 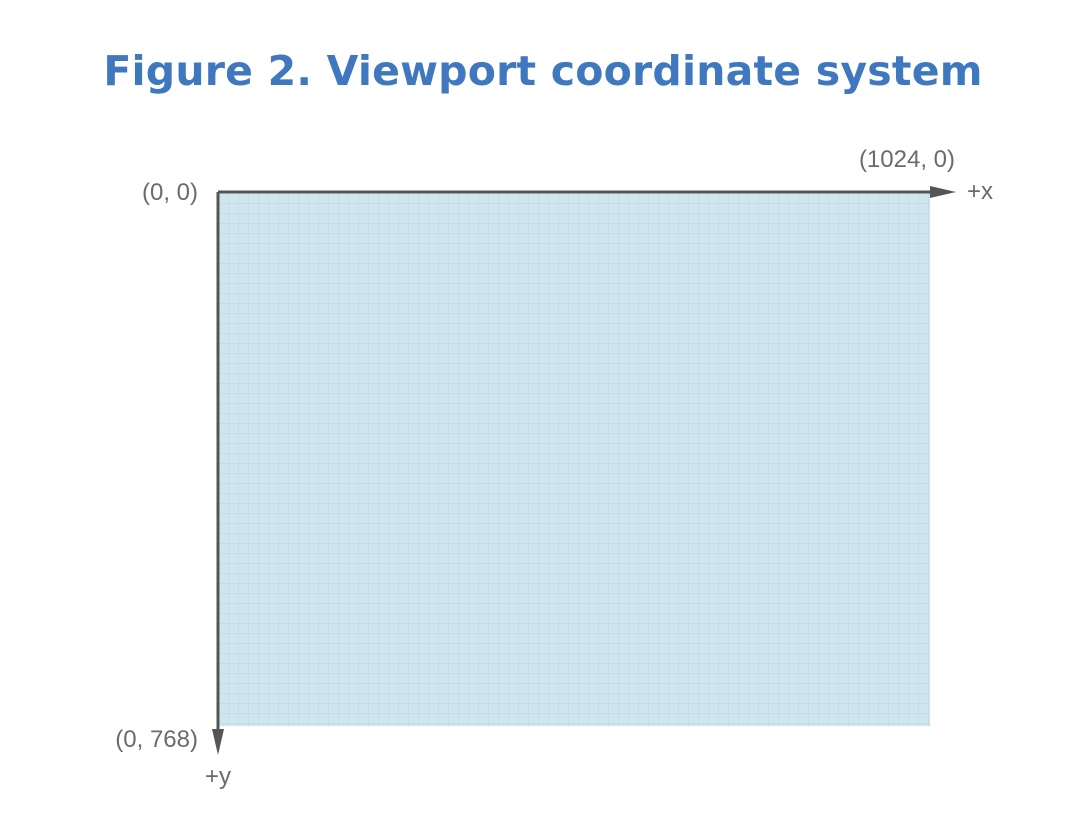 What do you see at coordinates (543, 71) in the screenshot?
I see `figure-title: Figure 2. Viewport coordinate system` at bounding box center [543, 71].